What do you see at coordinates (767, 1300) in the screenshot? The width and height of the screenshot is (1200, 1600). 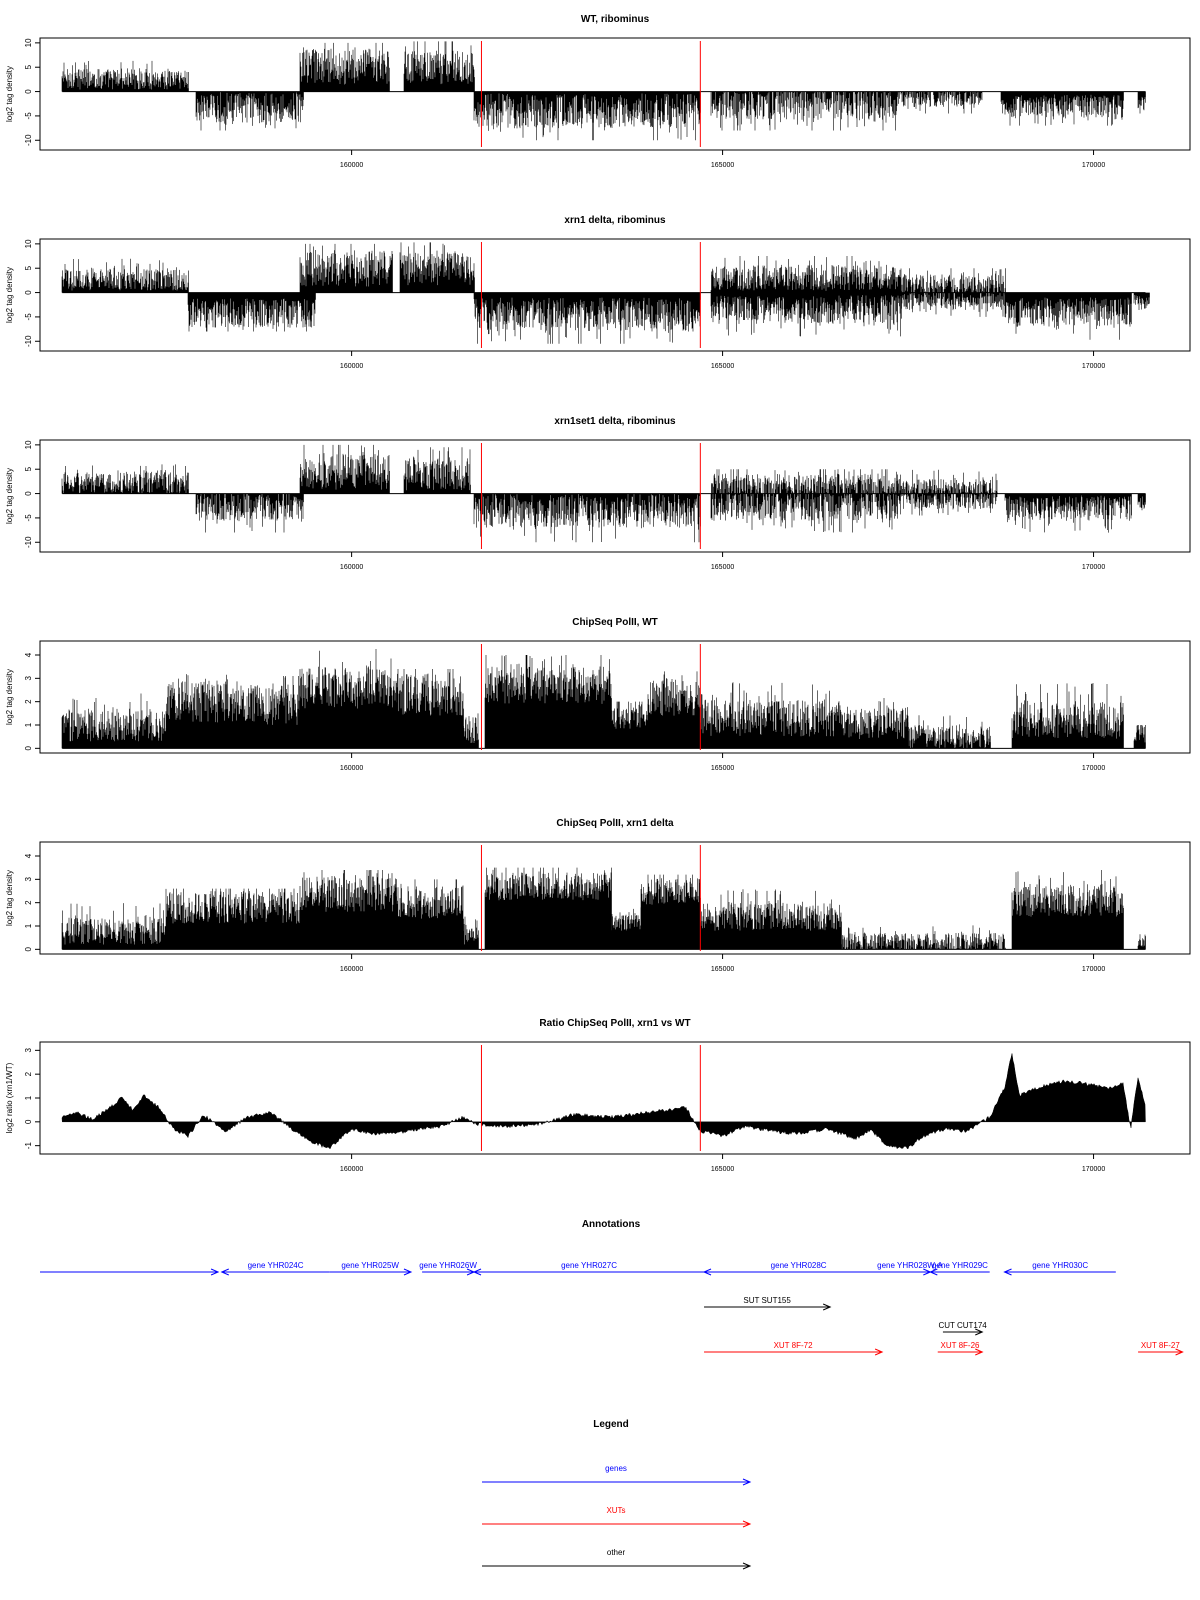 I see `feature-label: SUT SUT155` at bounding box center [767, 1300].